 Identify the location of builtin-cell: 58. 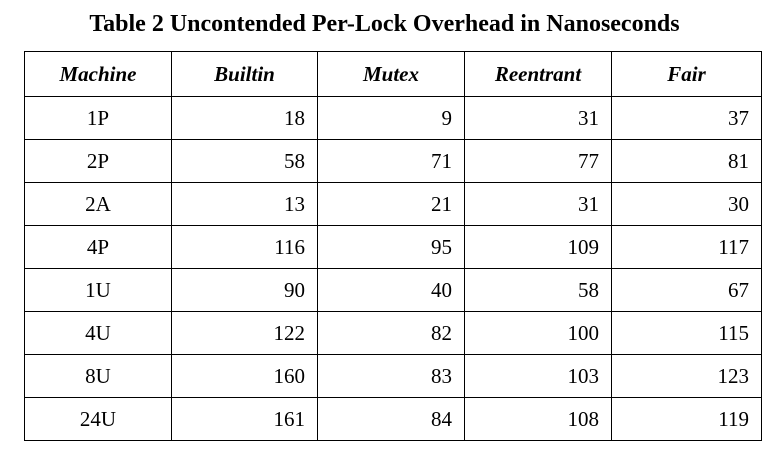
(244, 161).